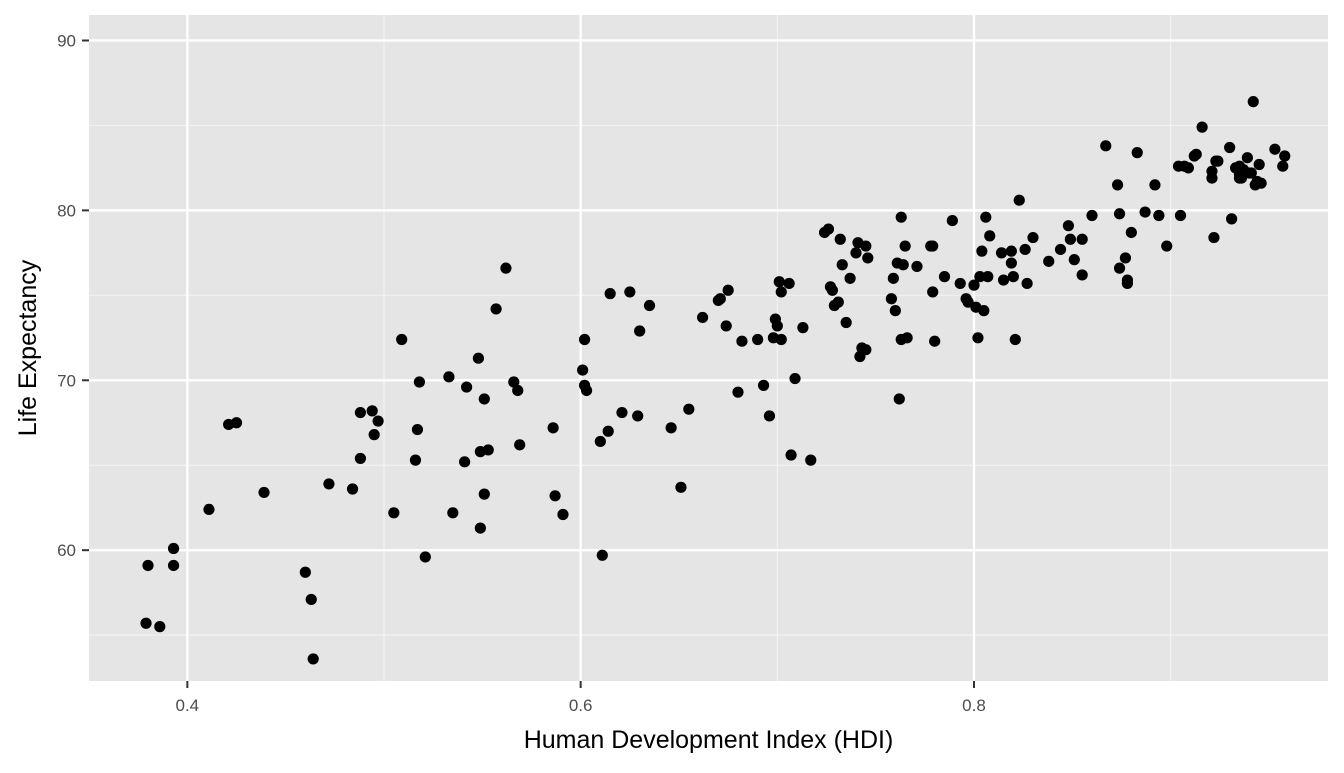 The image size is (1344, 773). What do you see at coordinates (66, 550) in the screenshot?
I see `y-tick-label: 60` at bounding box center [66, 550].